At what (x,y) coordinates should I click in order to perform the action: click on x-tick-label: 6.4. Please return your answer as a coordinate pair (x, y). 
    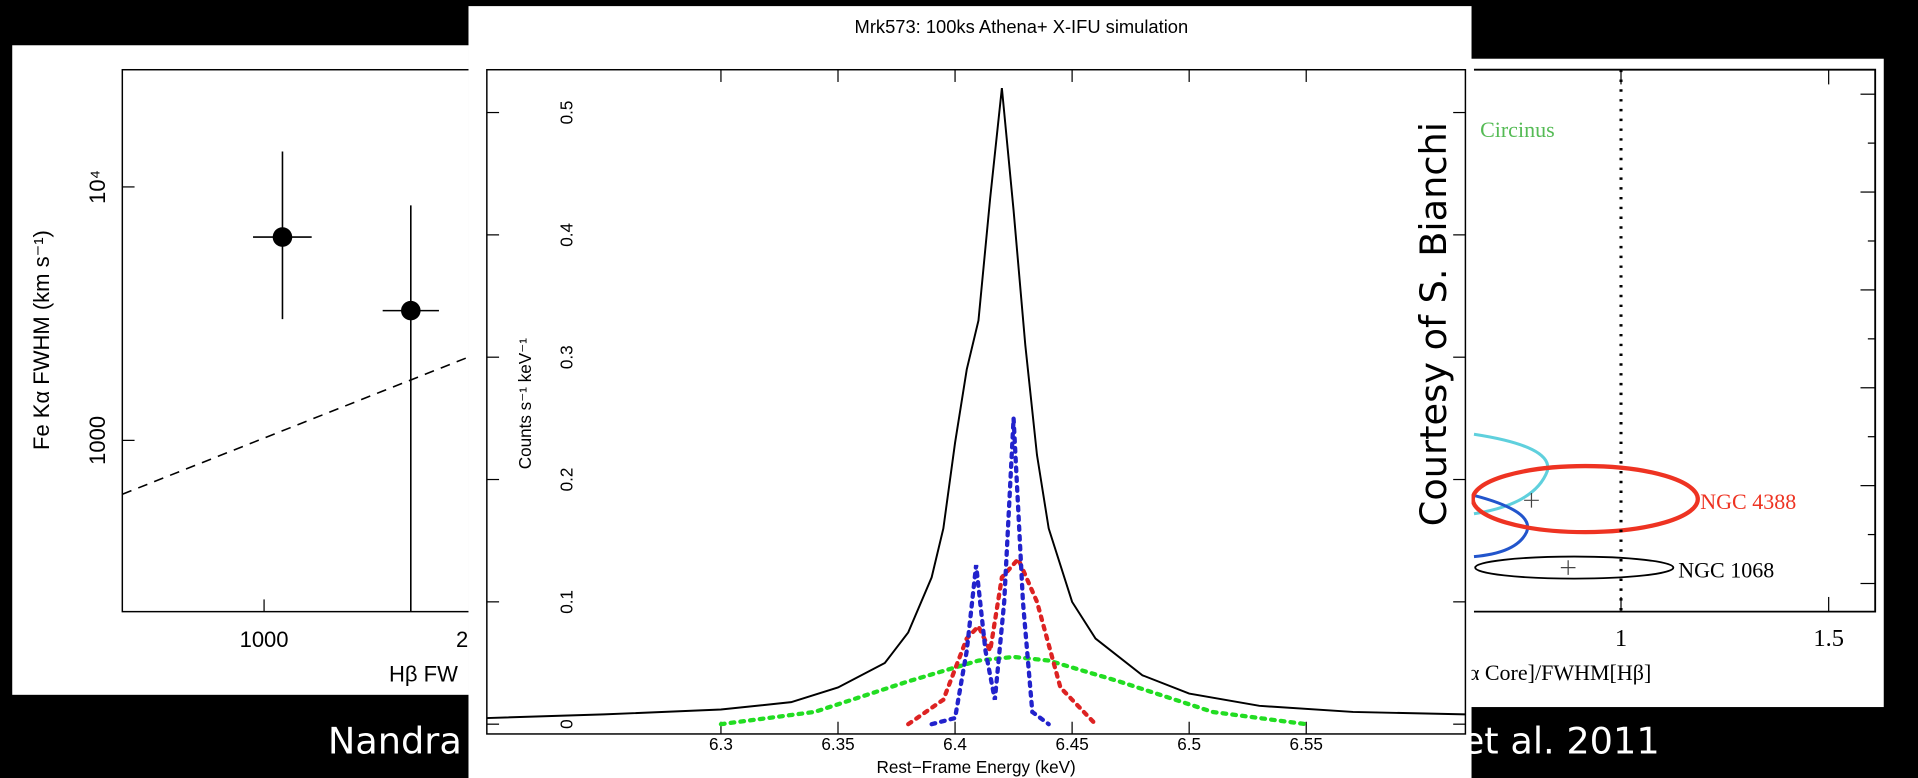
    Looking at the image, I should click on (955, 744).